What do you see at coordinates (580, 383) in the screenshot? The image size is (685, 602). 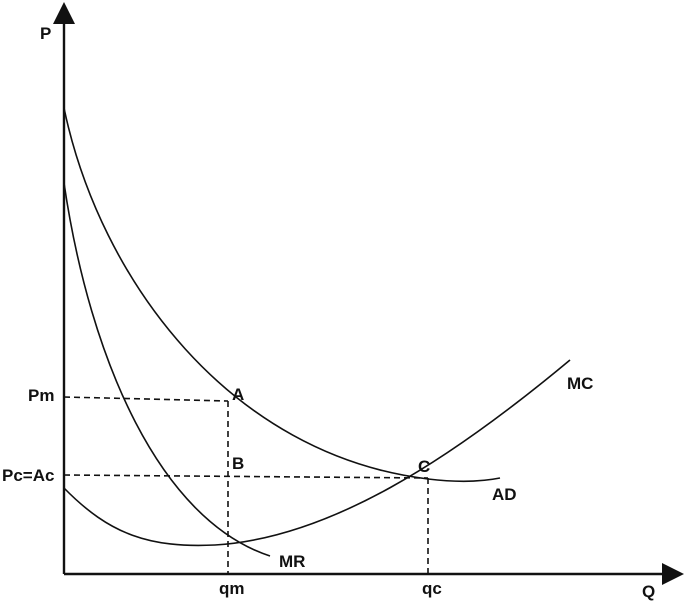 I see `marginal-cost-label: MC` at bounding box center [580, 383].